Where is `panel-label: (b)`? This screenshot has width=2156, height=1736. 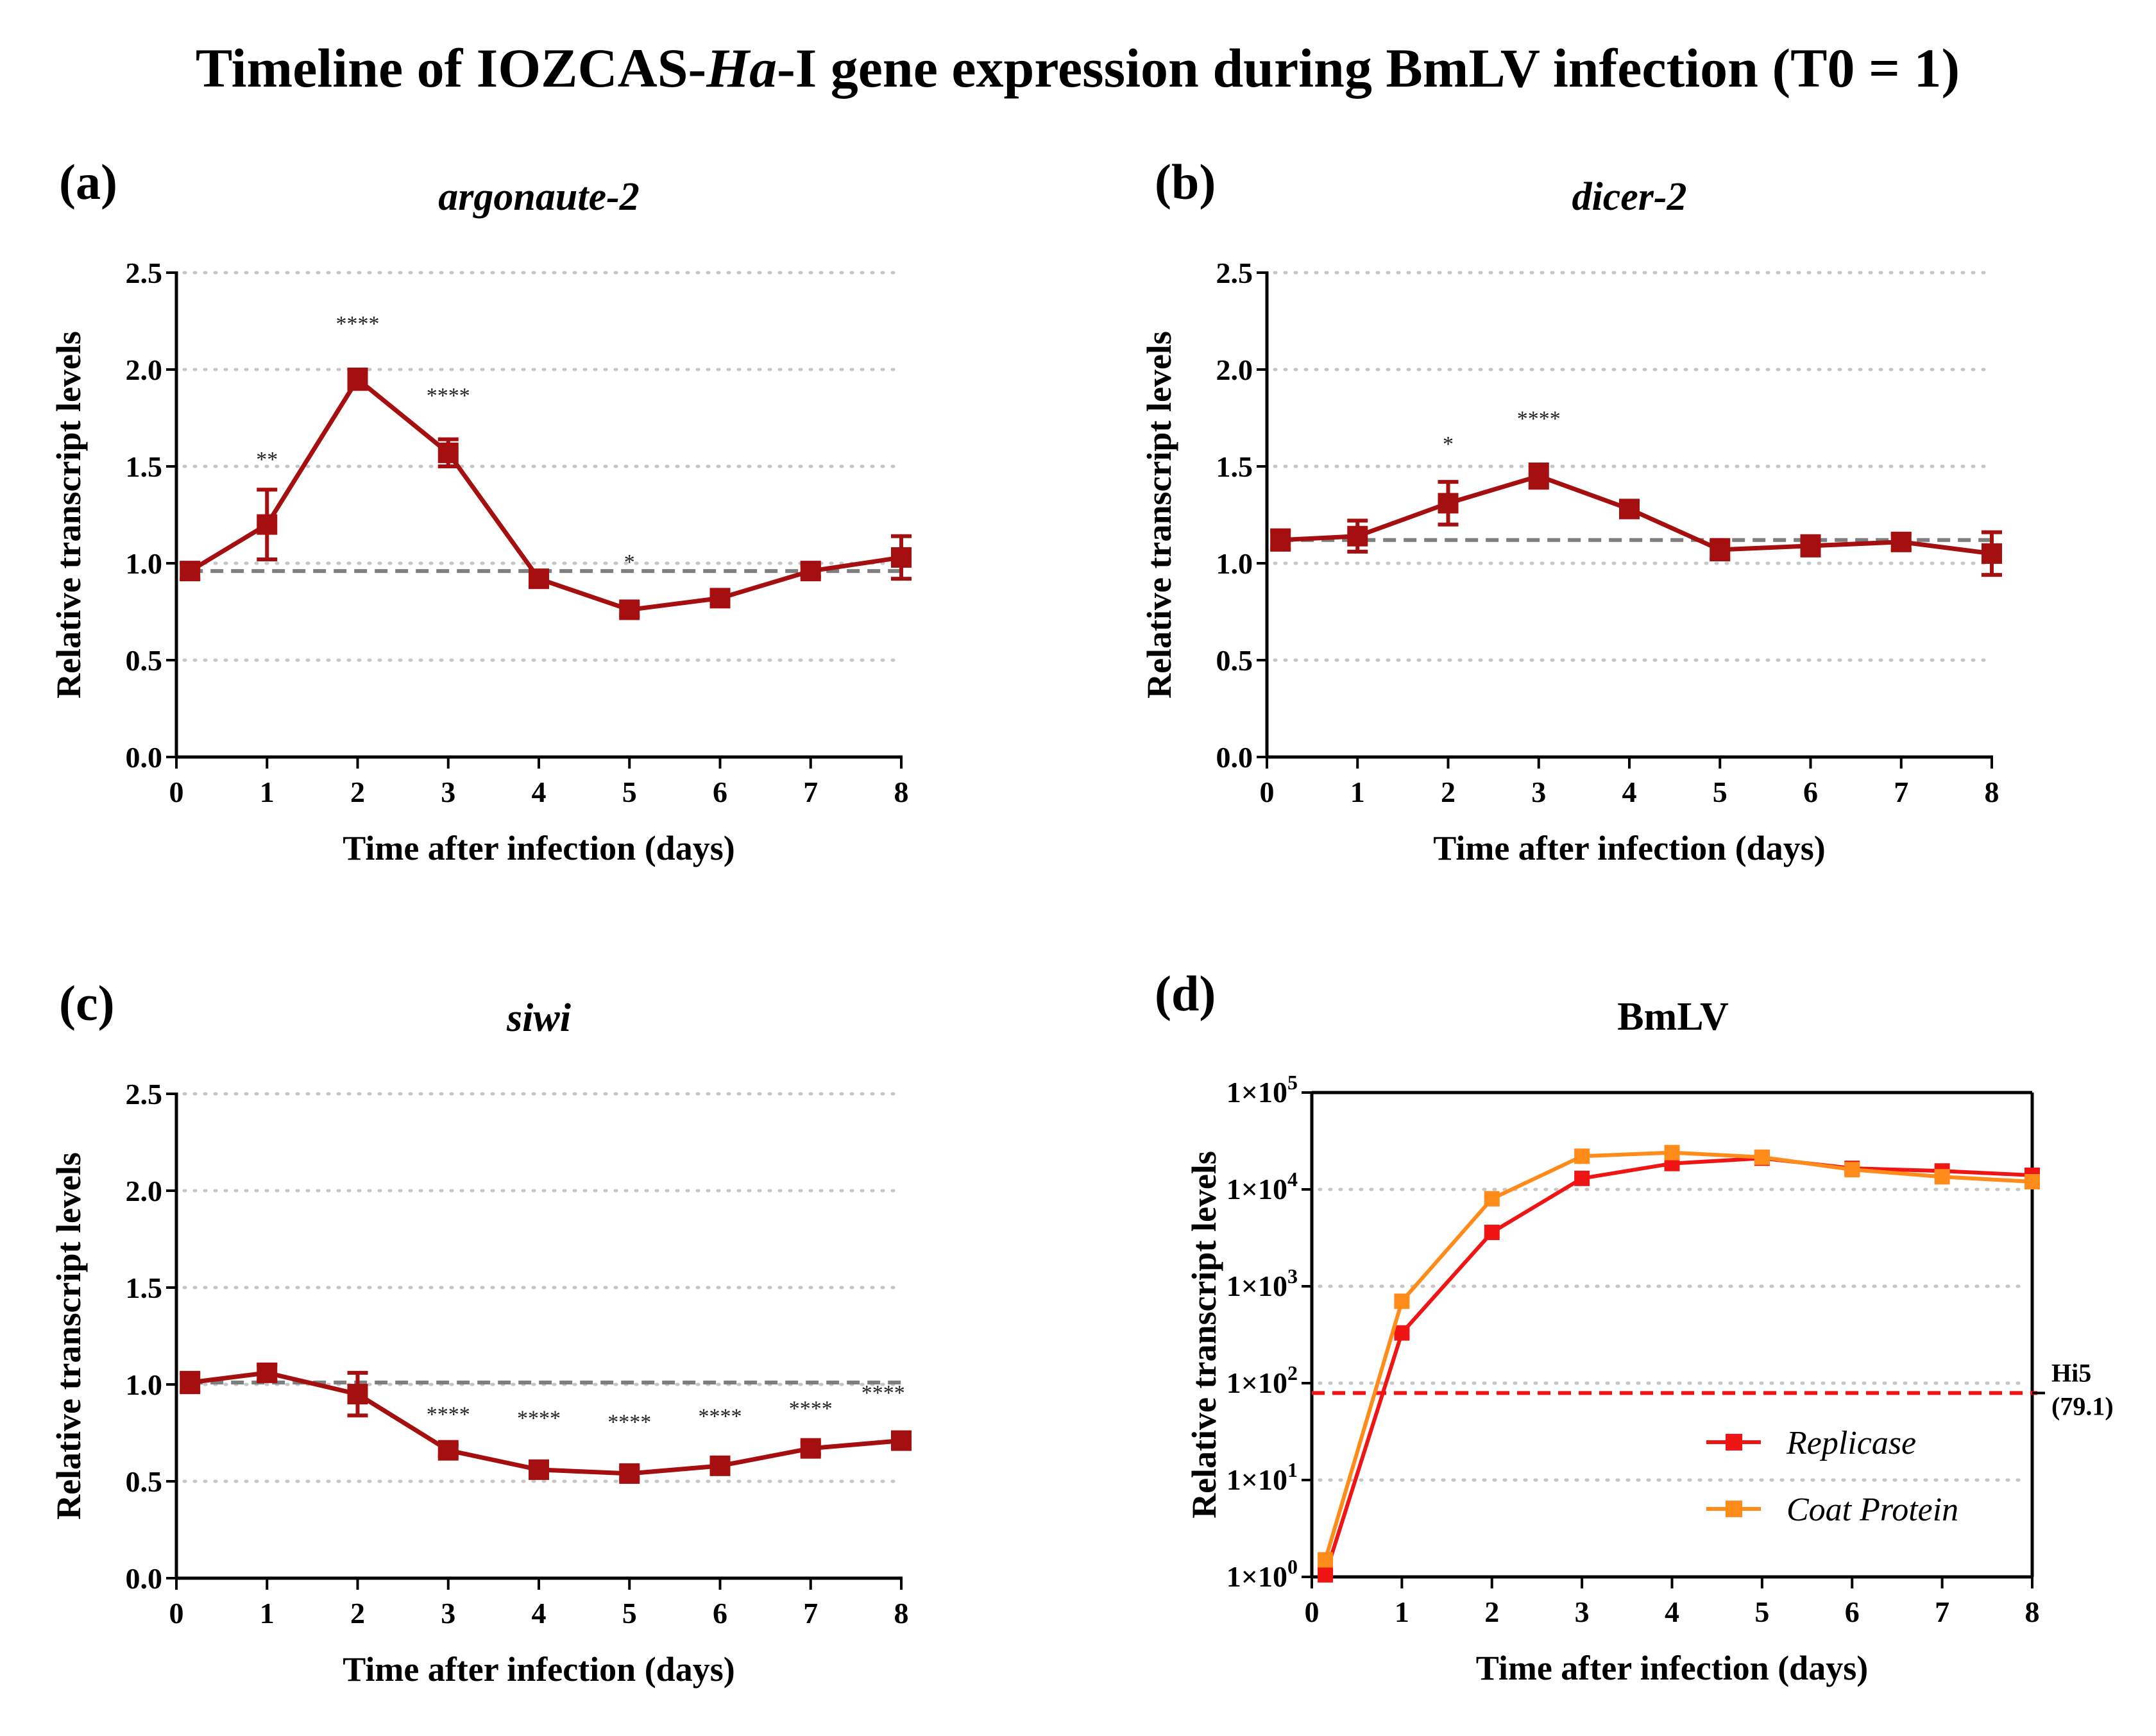 panel-label: (b) is located at coordinates (1185, 182).